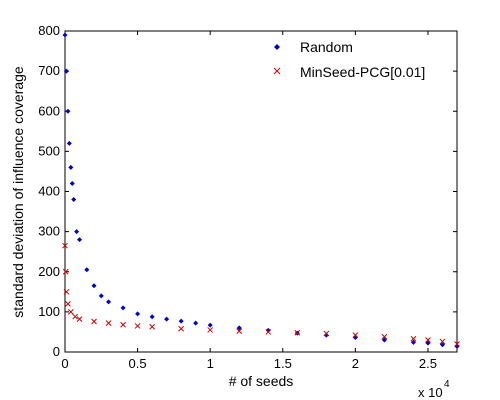 Image resolution: width=500 pixels, height=400 pixels. Describe the element at coordinates (49, 110) in the screenshot. I see `y-tick-label: 600` at that location.